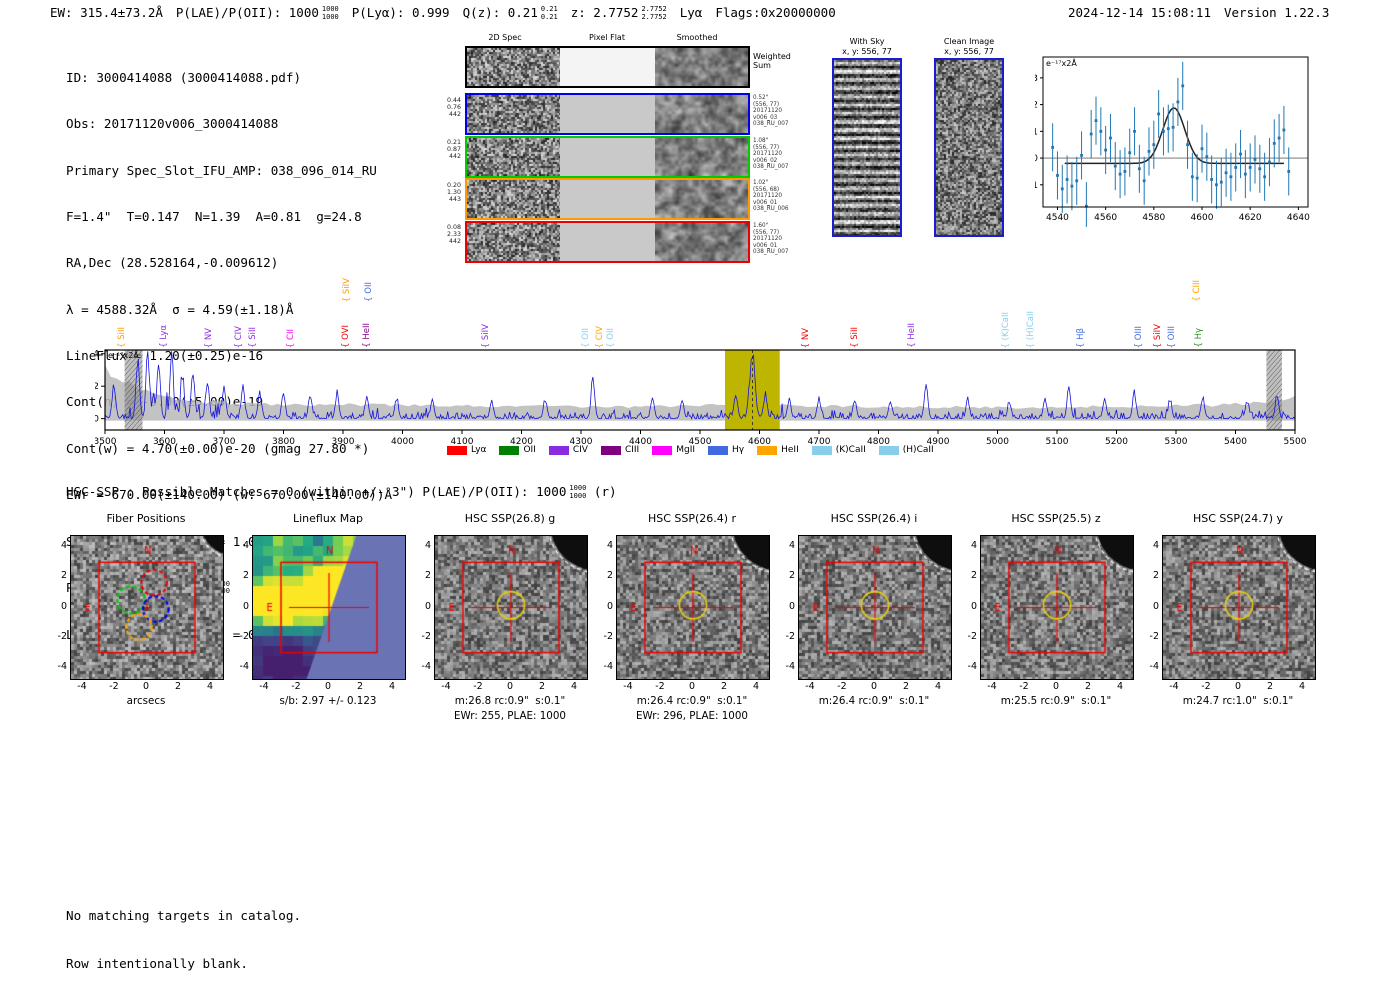 The width and height of the screenshot is (1400, 988). What do you see at coordinates (693, 607) in the screenshot?
I see `hsc-r-image` at bounding box center [693, 607].